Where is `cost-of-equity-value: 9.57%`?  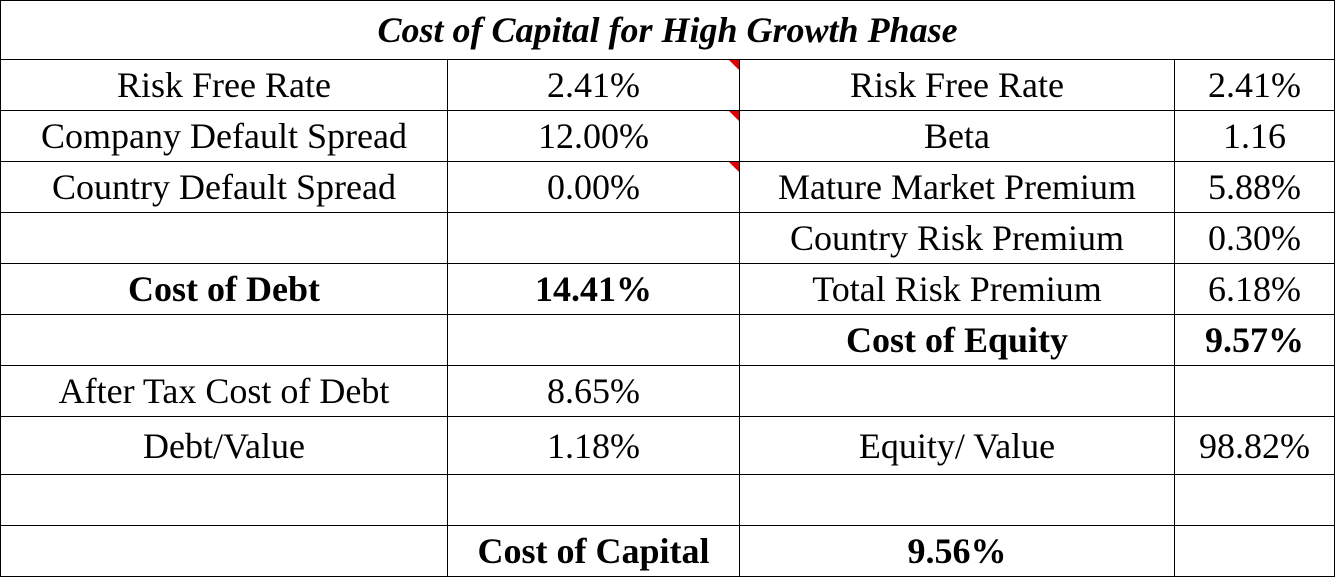 cost-of-equity-value: 9.57% is located at coordinates (1254, 340).